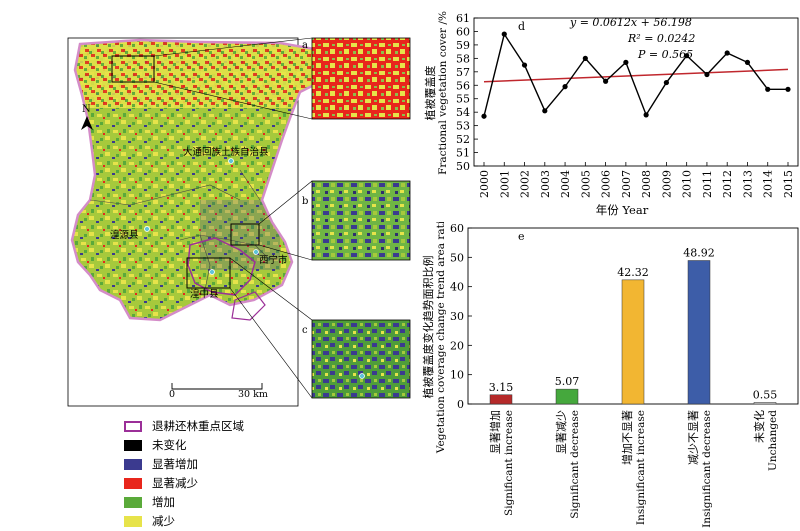  Describe the element at coordinates (484, 116) in the screenshot. I see `data-point-2000` at that location.